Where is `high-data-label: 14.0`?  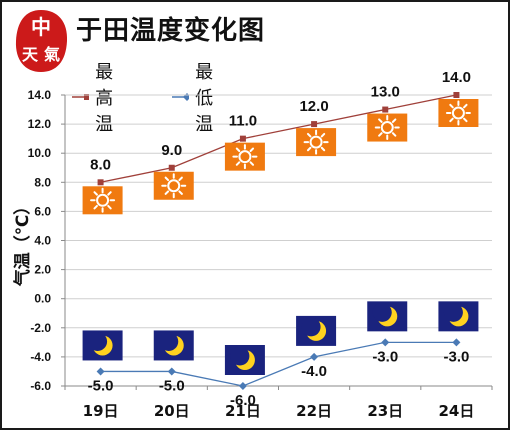 high-data-label: 14.0 is located at coordinates (456, 77).